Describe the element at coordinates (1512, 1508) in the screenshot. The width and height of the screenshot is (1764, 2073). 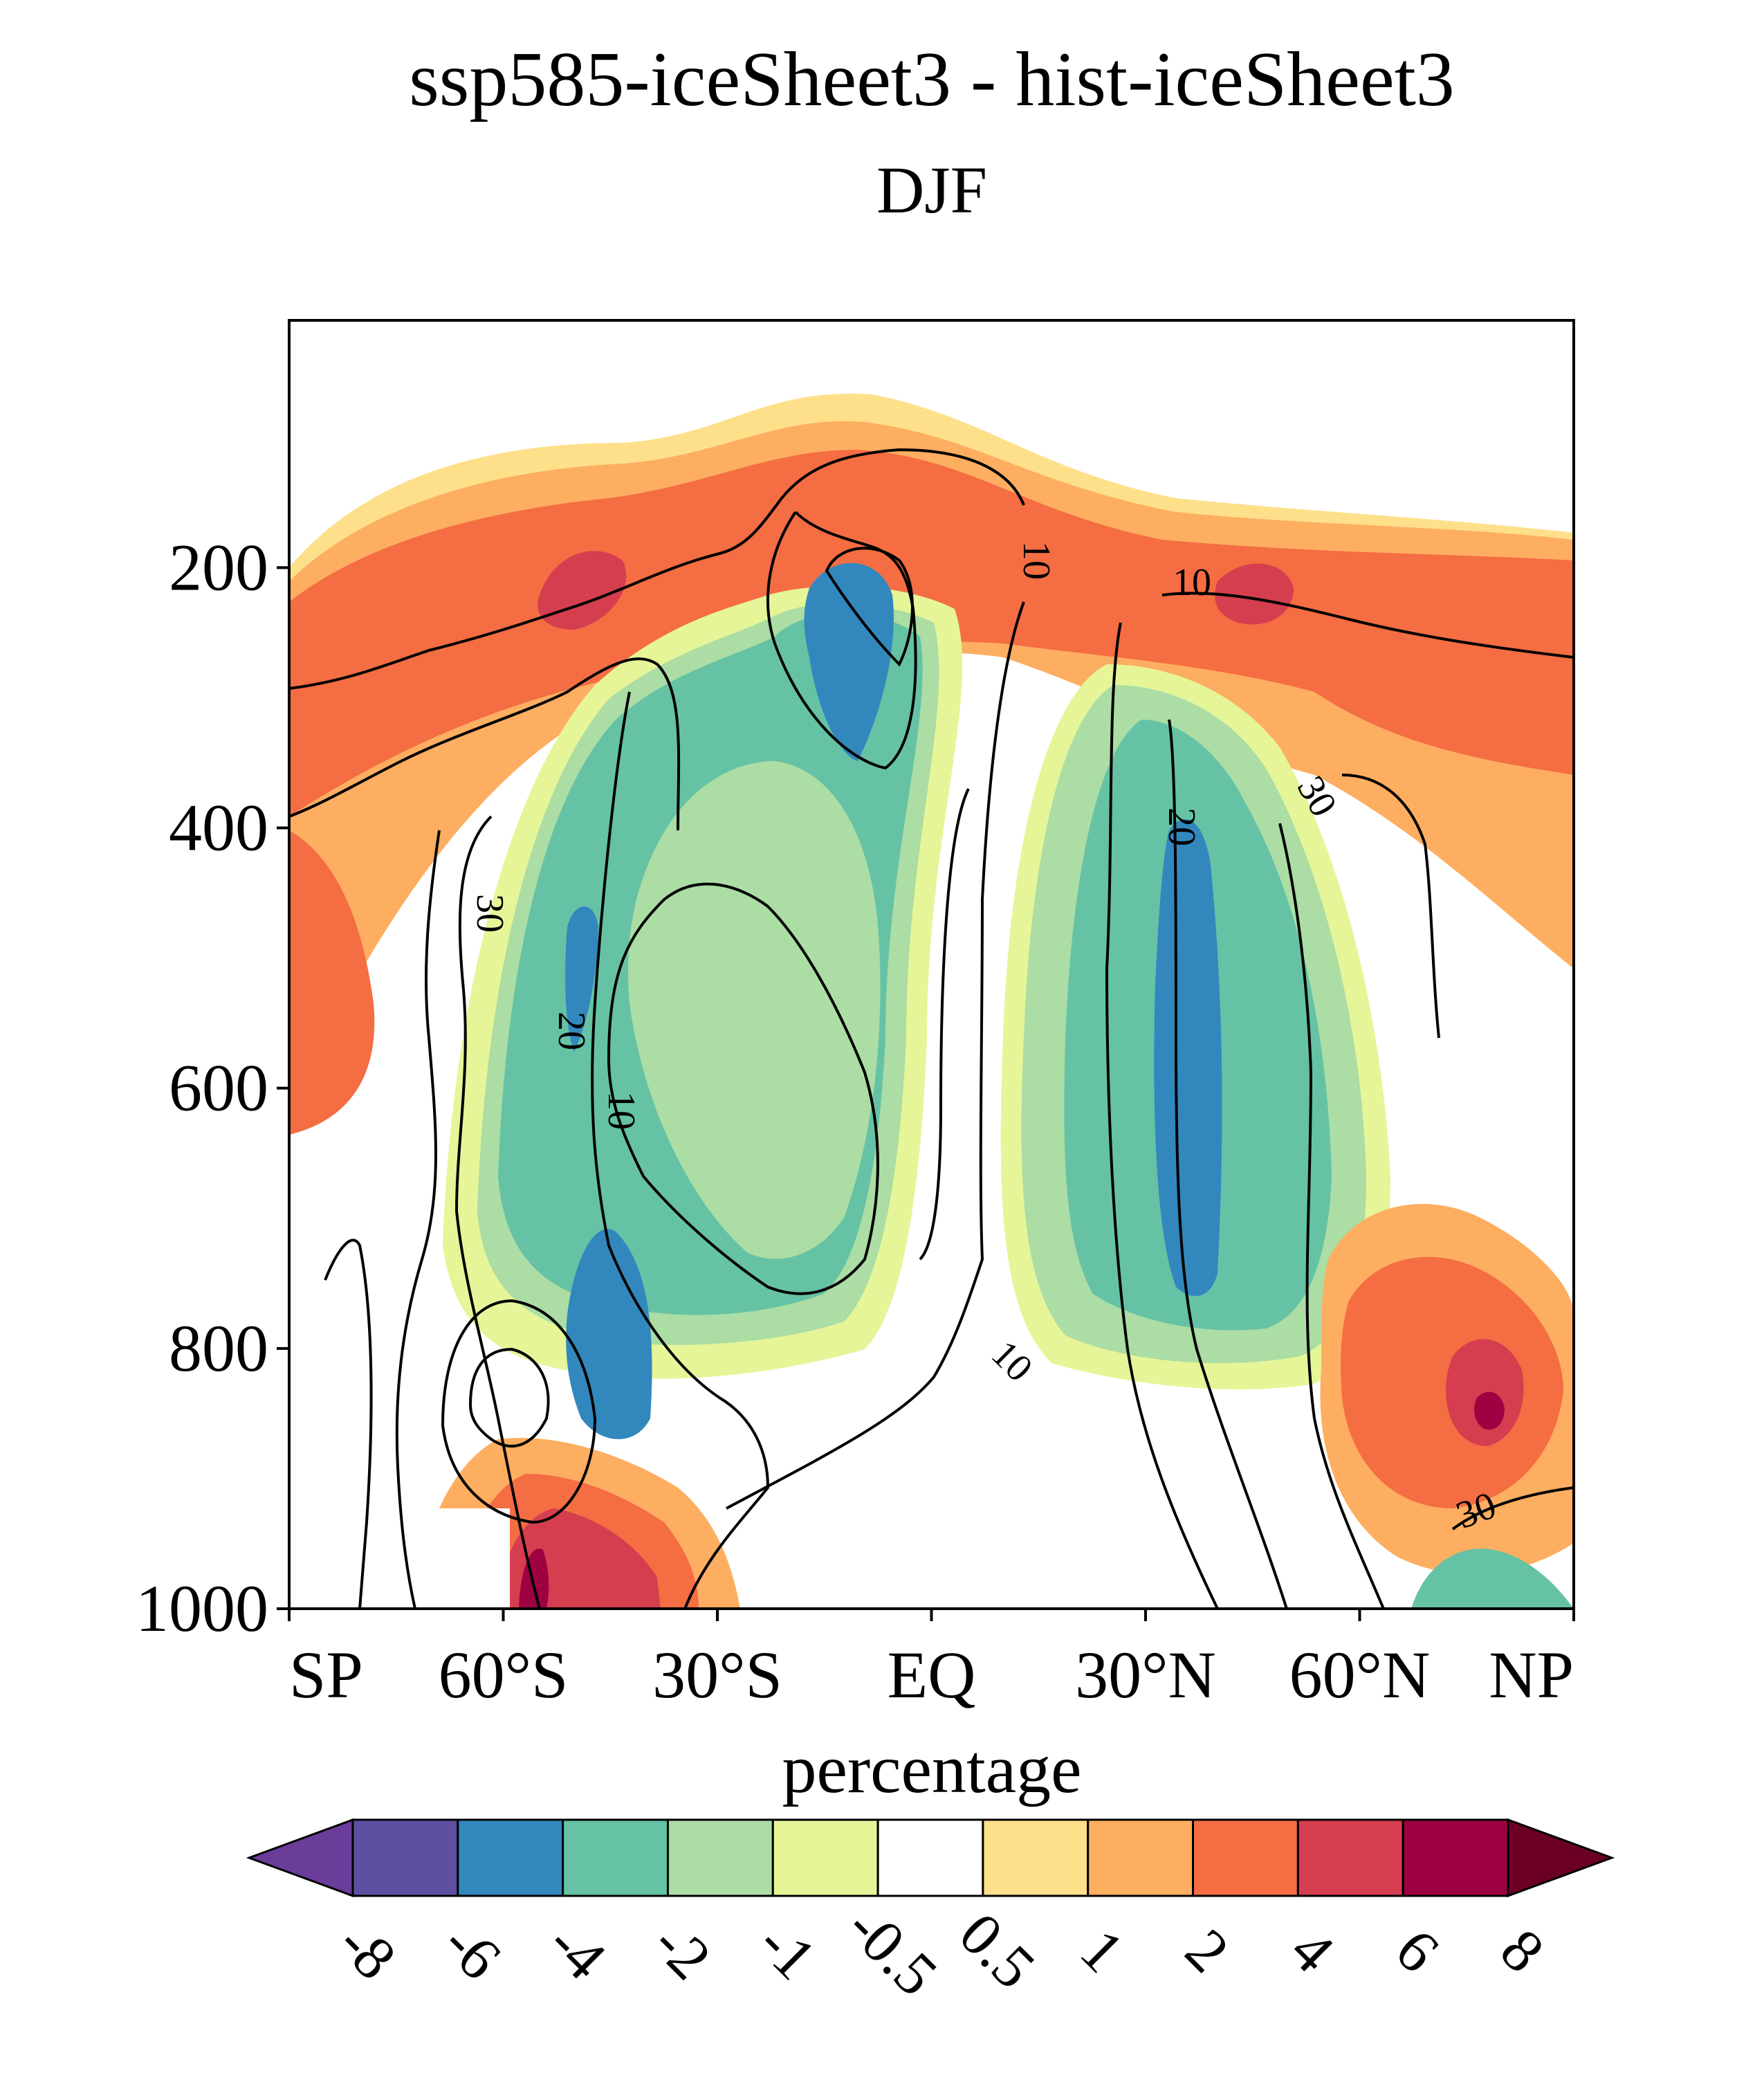
I see `contour-30-np` at that location.